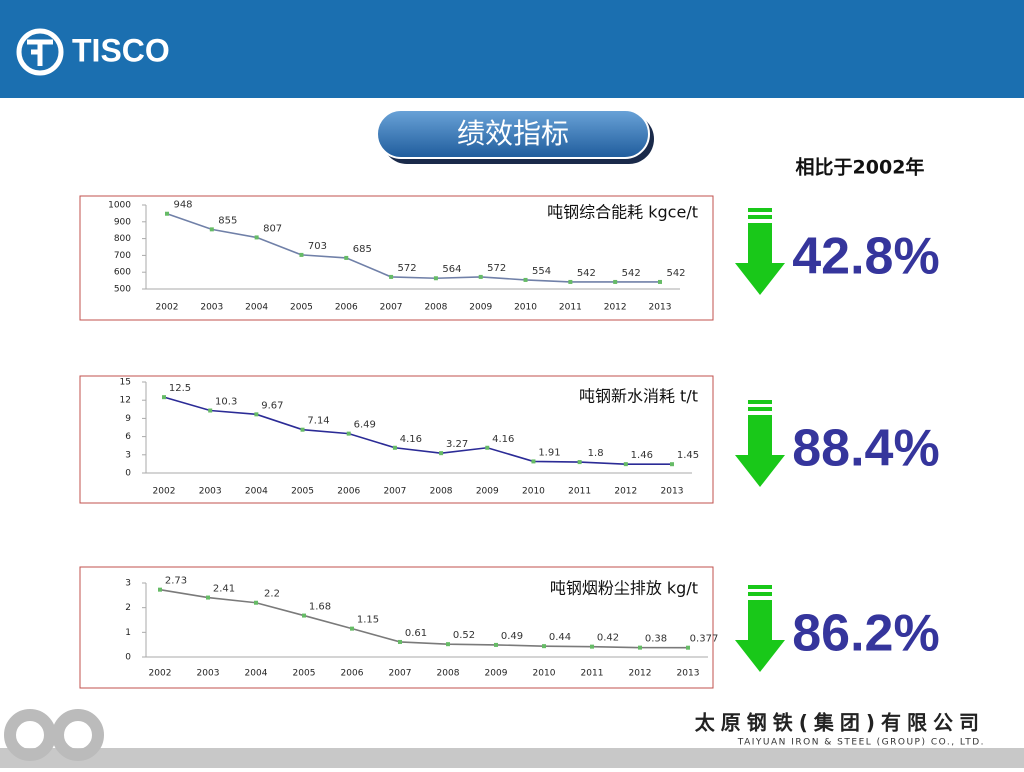  I want to click on footer-company-en: TAIYUAN IRON & STEEL (GROUP) CO., LTD., so click(861, 743).